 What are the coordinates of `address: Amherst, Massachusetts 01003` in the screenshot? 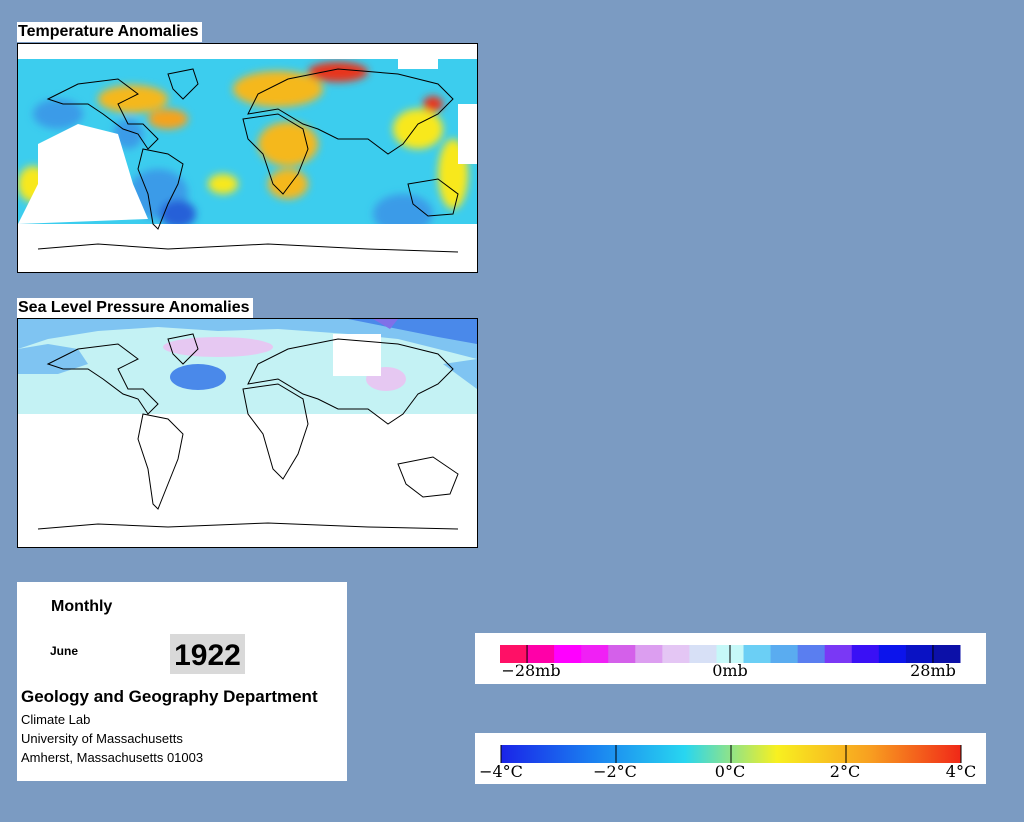 It's located at (112, 757).